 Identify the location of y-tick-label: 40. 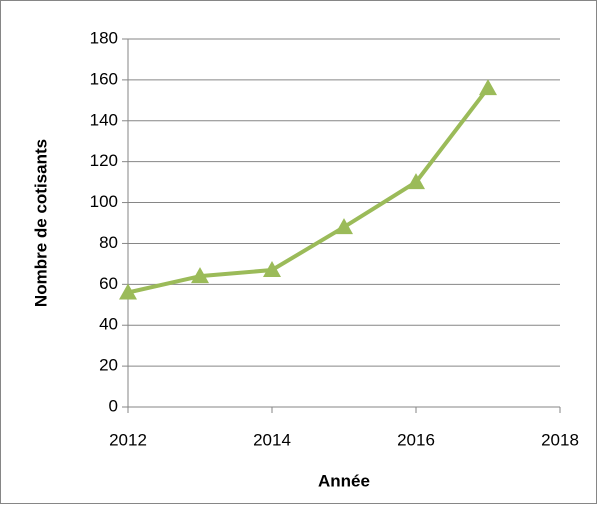
(108, 324).